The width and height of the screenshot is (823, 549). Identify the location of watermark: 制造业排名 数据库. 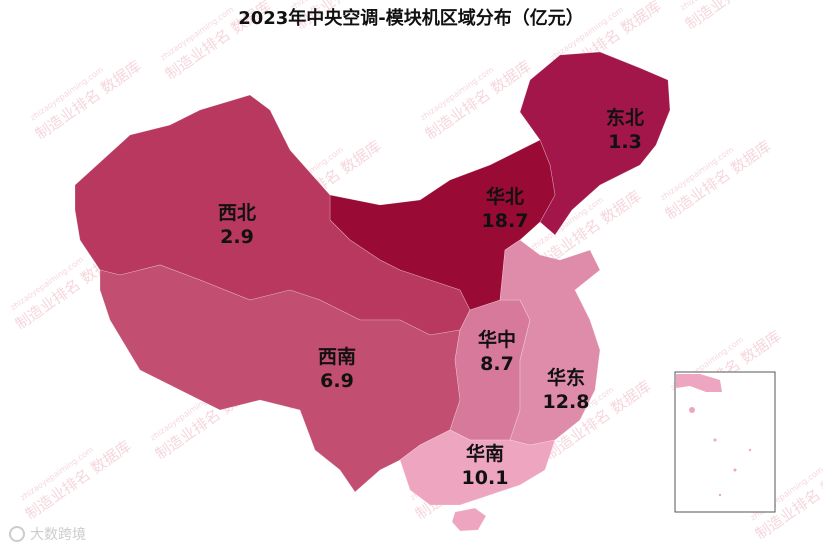
(738, 16).